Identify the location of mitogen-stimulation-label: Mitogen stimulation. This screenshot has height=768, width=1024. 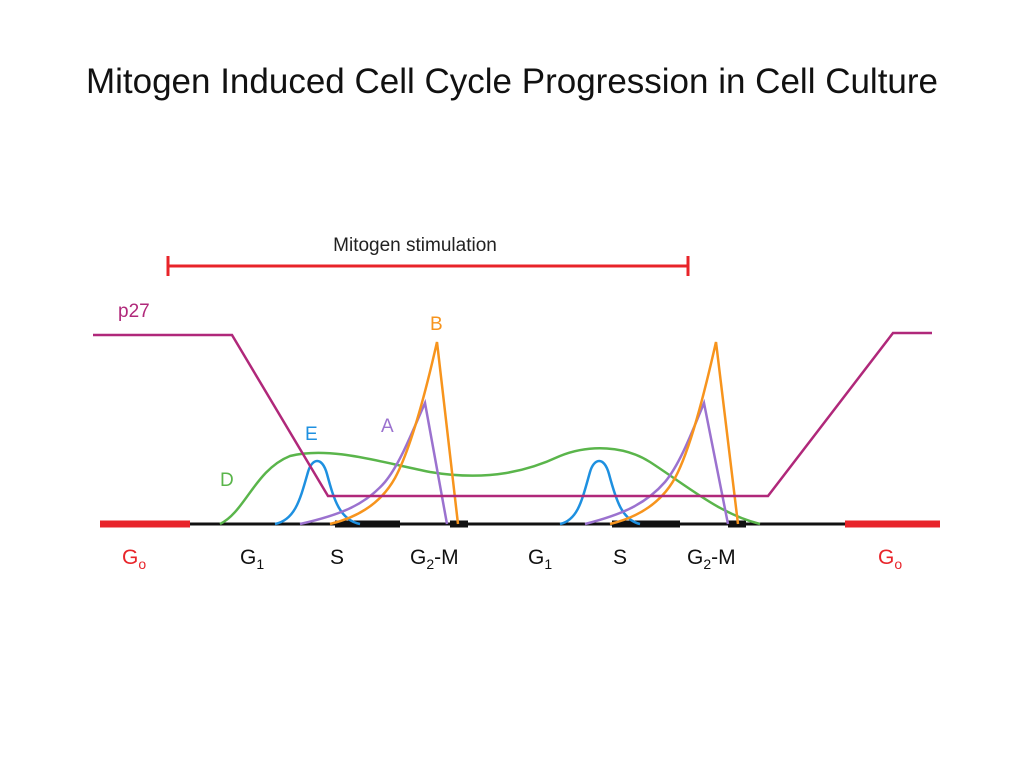
(415, 245).